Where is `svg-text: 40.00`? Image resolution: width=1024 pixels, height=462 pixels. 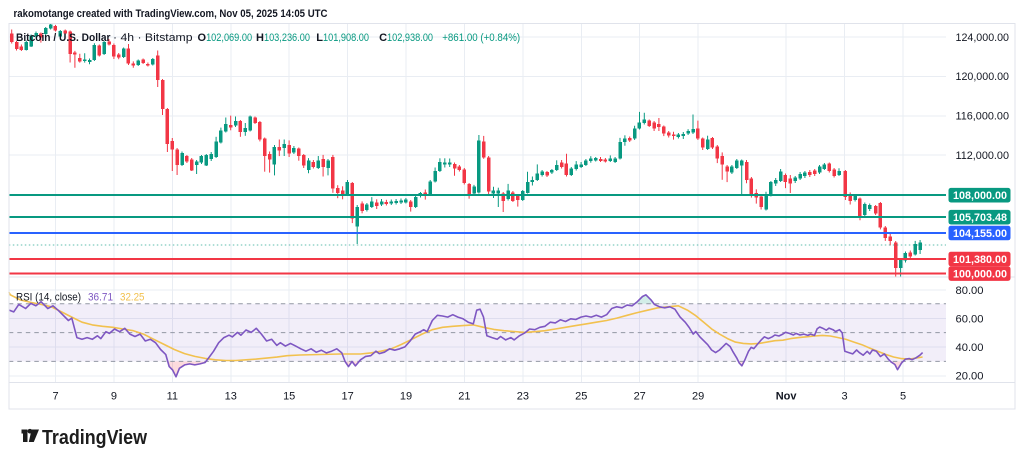 svg-text: 40.00 is located at coordinates (970, 348).